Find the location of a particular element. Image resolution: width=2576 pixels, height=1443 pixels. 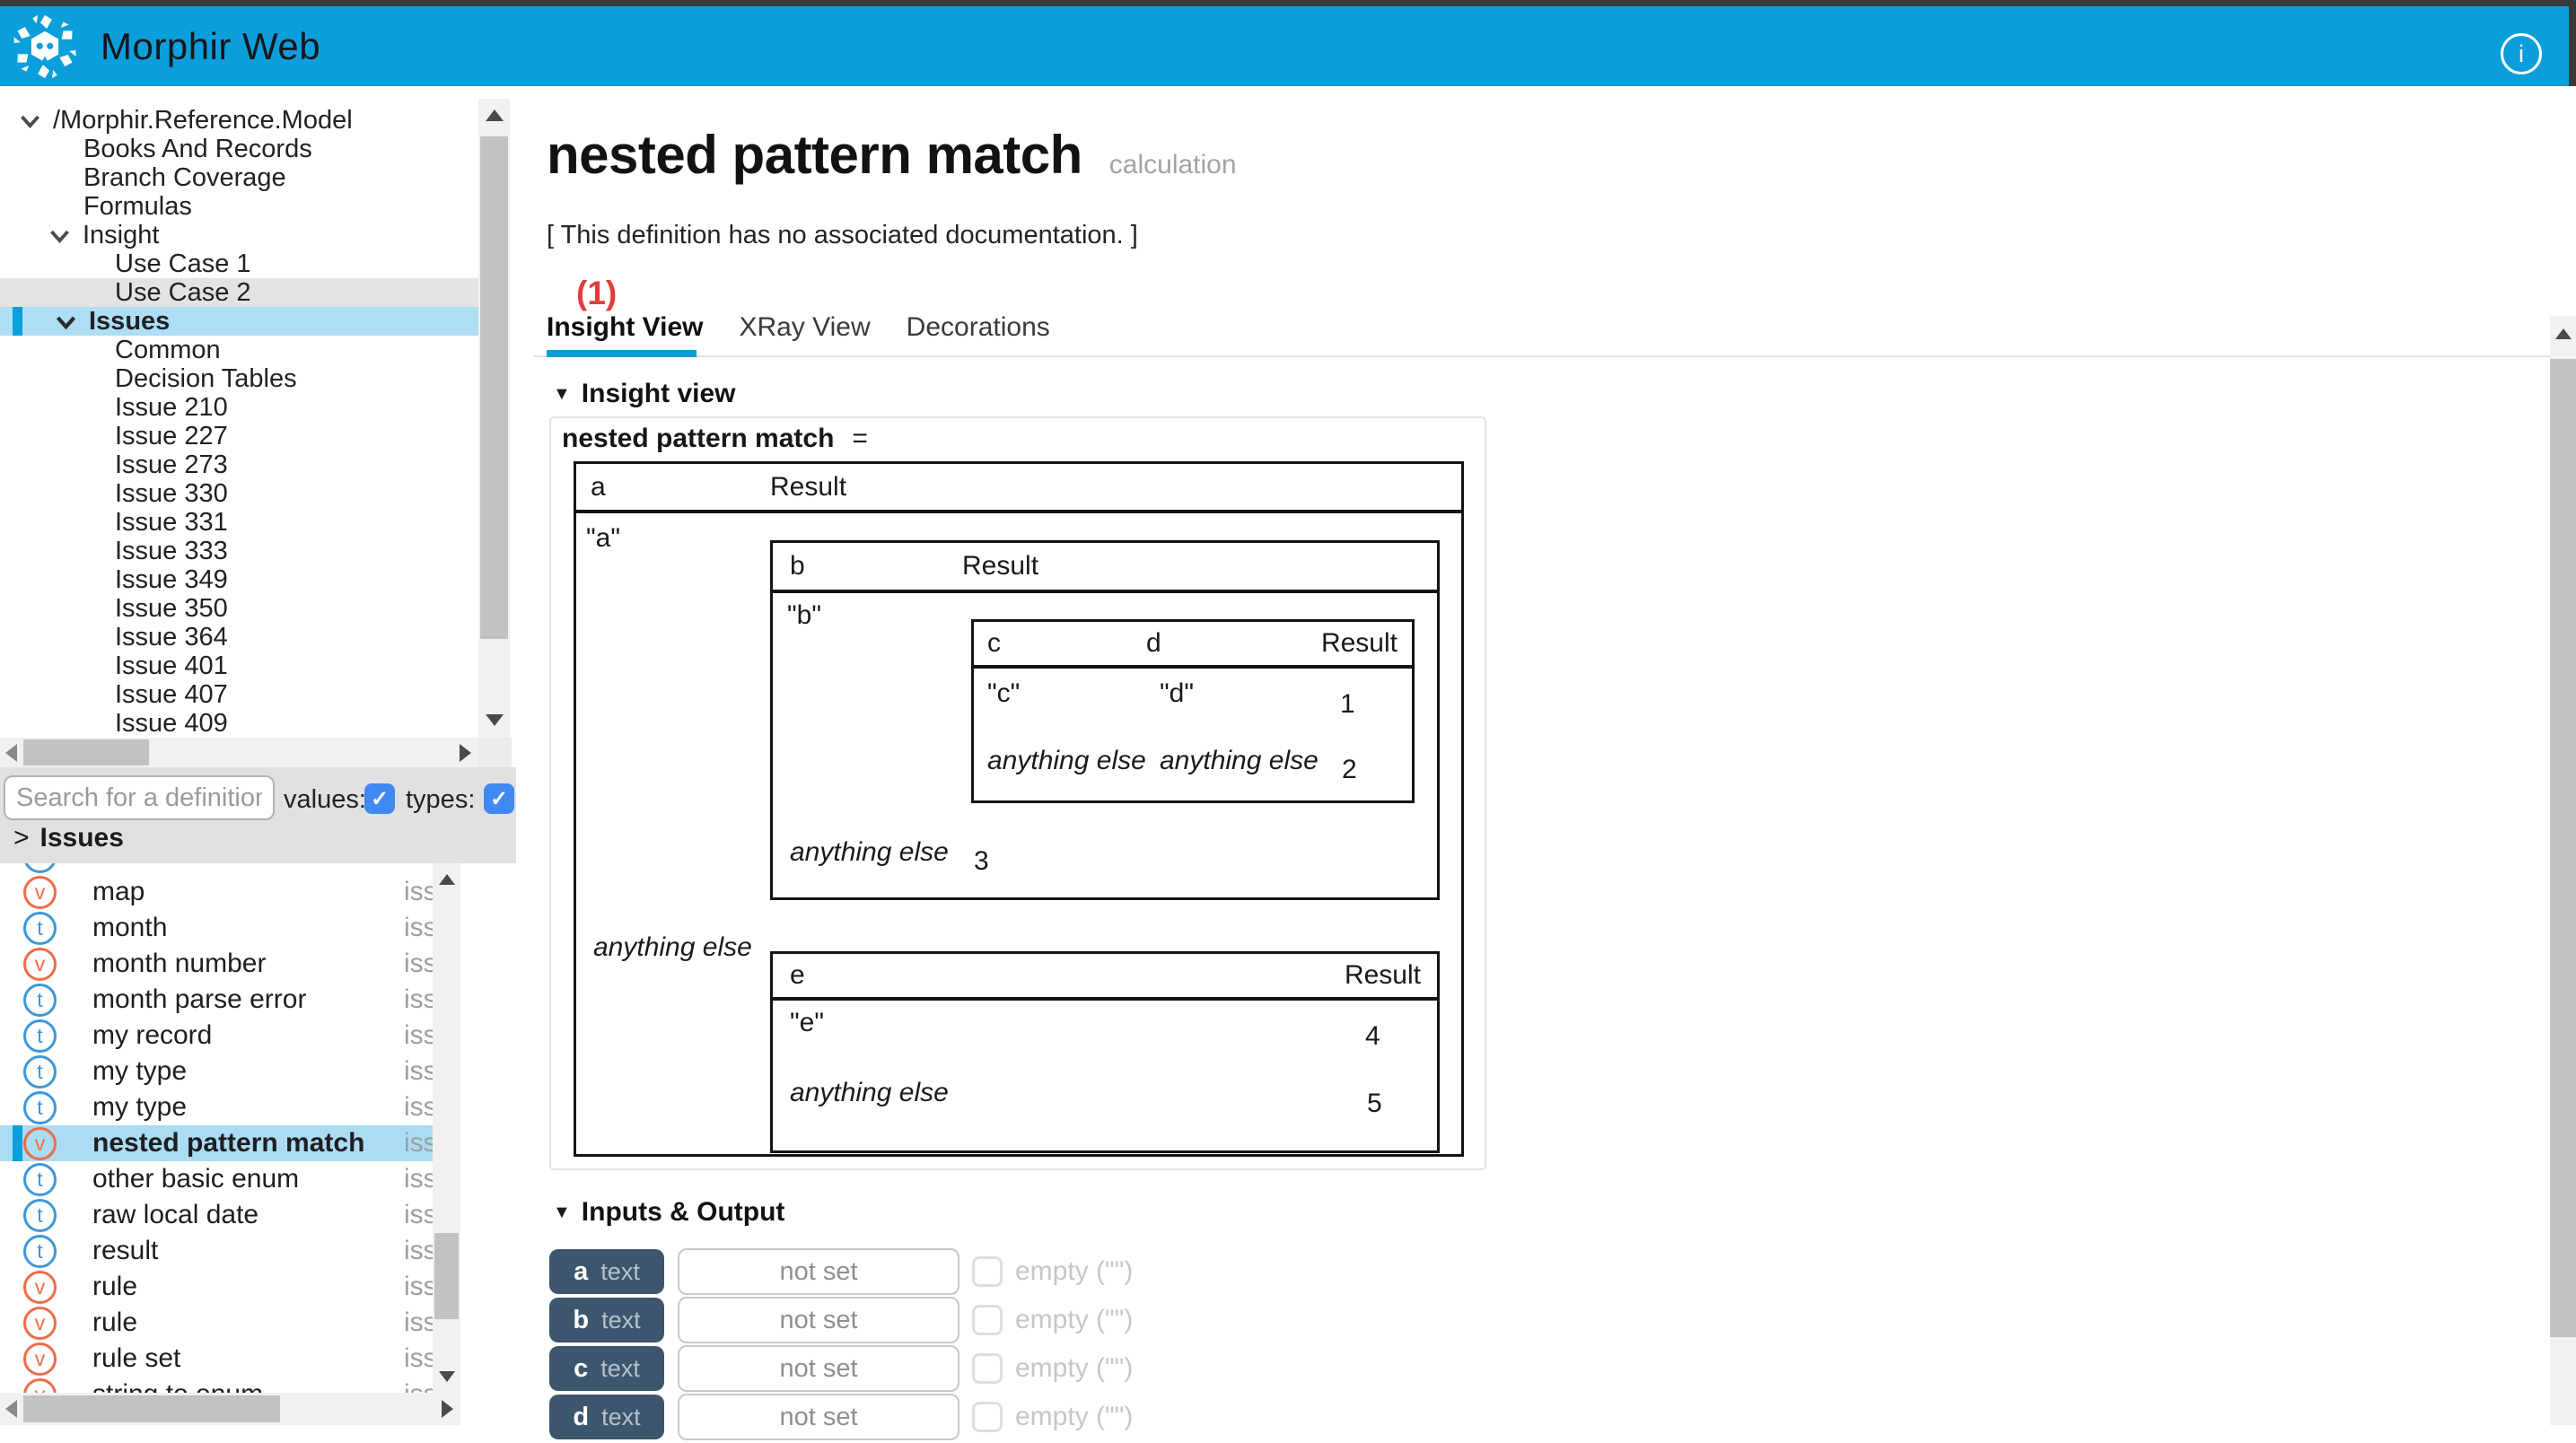

tree-item: Issue 349 is located at coordinates (171, 579).